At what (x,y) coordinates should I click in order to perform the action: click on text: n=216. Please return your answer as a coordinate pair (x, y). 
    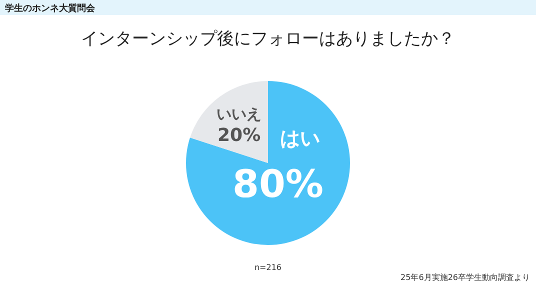
    Looking at the image, I should click on (268, 267).